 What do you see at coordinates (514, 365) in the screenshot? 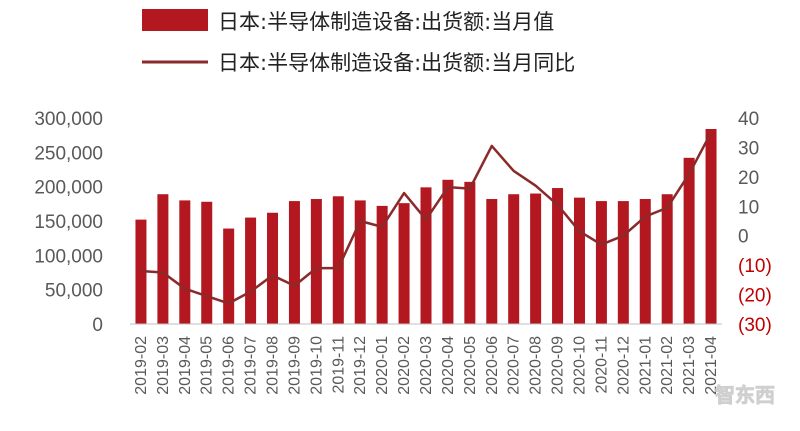
I see `x-tick-label: 2020-07` at bounding box center [514, 365].